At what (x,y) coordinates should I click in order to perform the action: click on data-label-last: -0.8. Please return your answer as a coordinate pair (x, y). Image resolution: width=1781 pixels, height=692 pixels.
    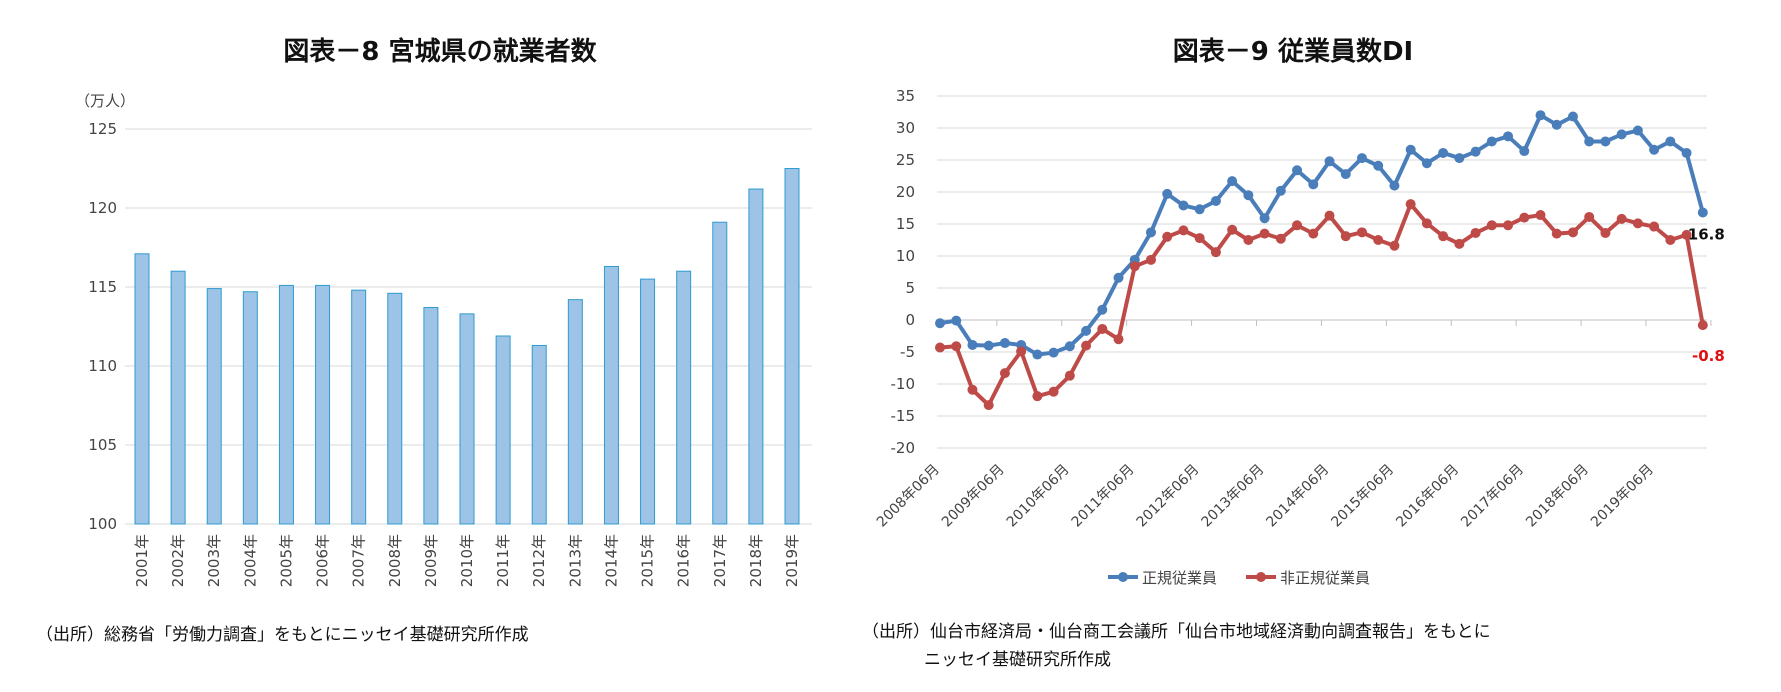
    Looking at the image, I should click on (1708, 356).